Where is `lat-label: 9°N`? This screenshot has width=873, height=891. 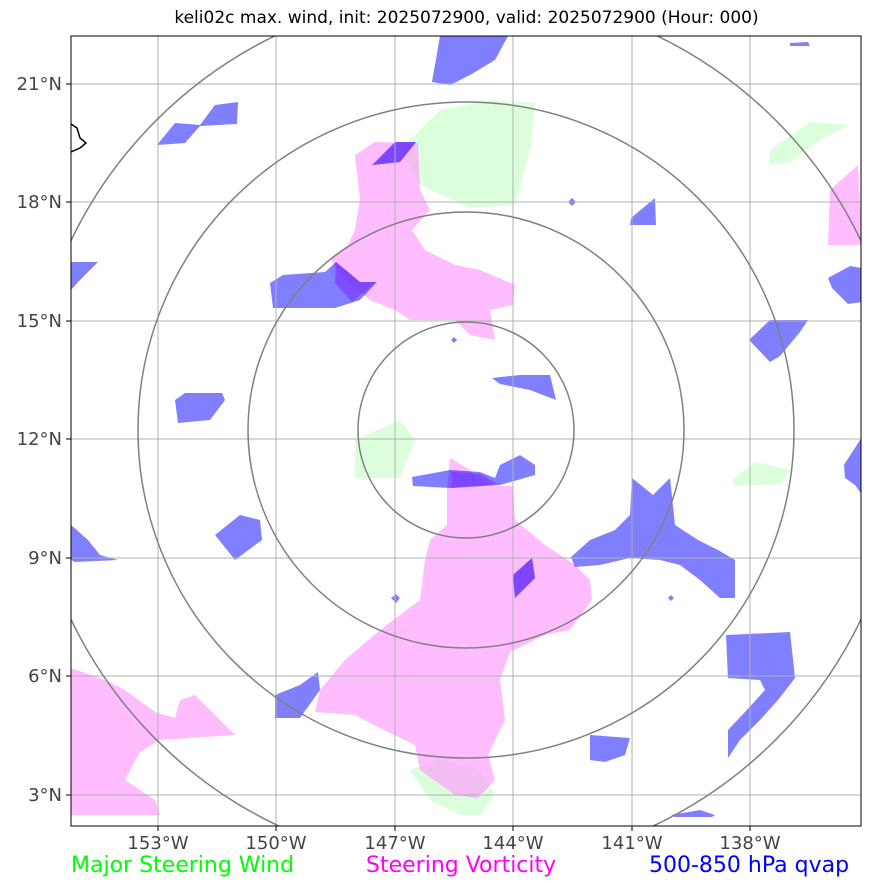
lat-label: 9°N is located at coordinates (45, 558).